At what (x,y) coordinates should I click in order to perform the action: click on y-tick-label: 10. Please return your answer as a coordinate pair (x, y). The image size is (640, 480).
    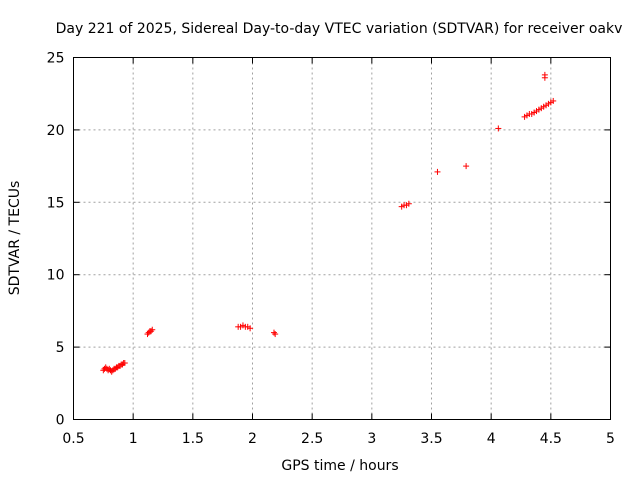
    Looking at the image, I should click on (56, 276).